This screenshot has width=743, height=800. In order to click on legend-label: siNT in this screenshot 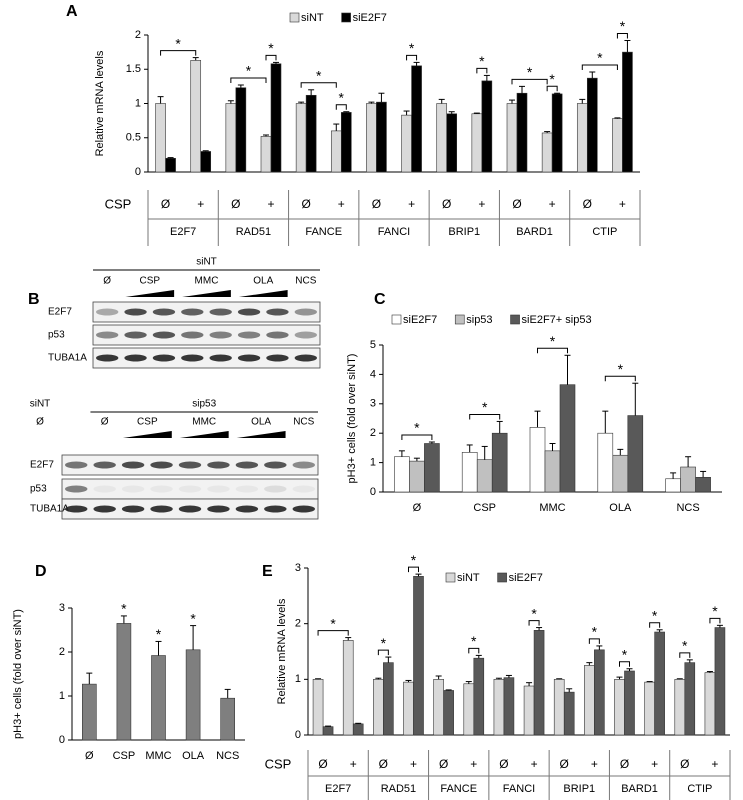, I will do `click(468, 578)`.